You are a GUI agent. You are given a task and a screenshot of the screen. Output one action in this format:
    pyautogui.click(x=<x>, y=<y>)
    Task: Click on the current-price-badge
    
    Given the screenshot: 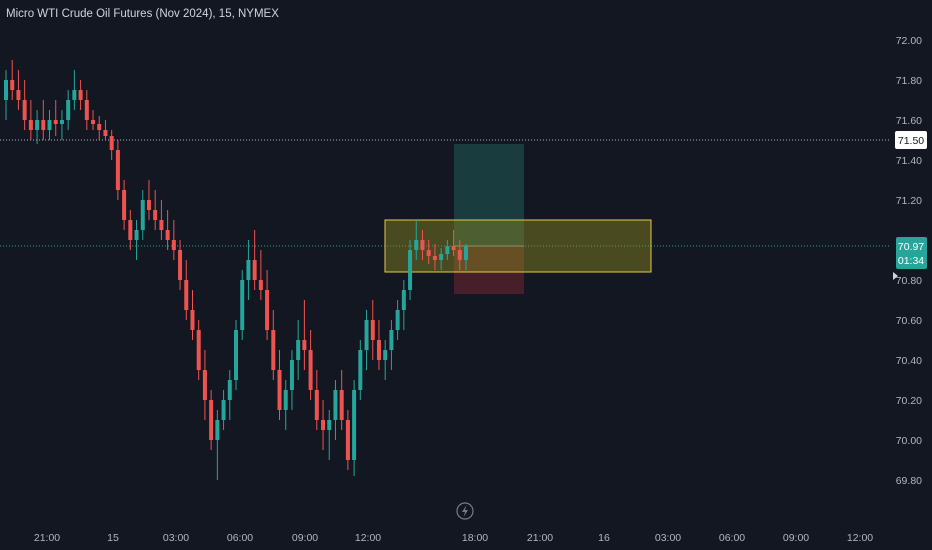 What is the action you would take?
    pyautogui.click(x=911, y=253)
    